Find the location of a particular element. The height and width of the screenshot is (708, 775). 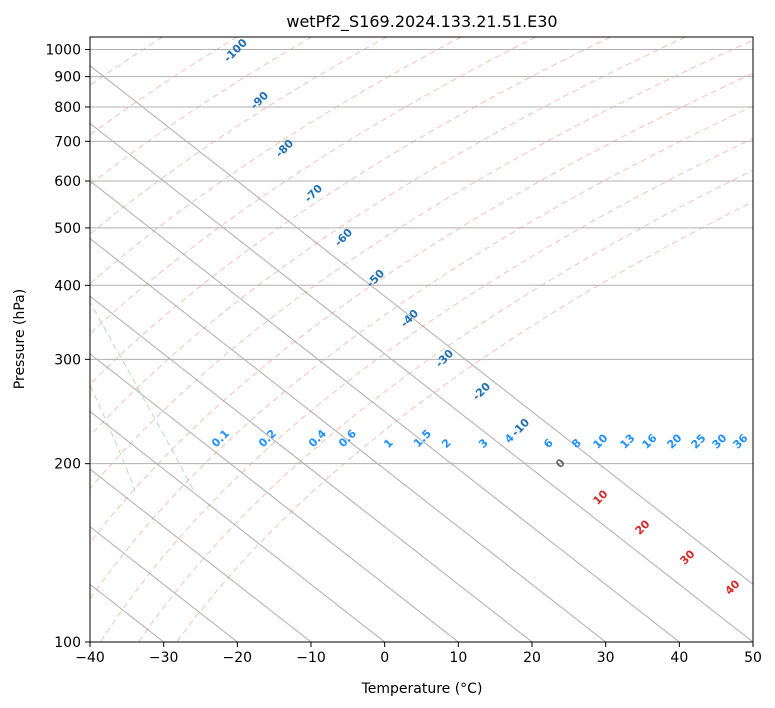

x-tick-label: −40 is located at coordinates (90, 658).